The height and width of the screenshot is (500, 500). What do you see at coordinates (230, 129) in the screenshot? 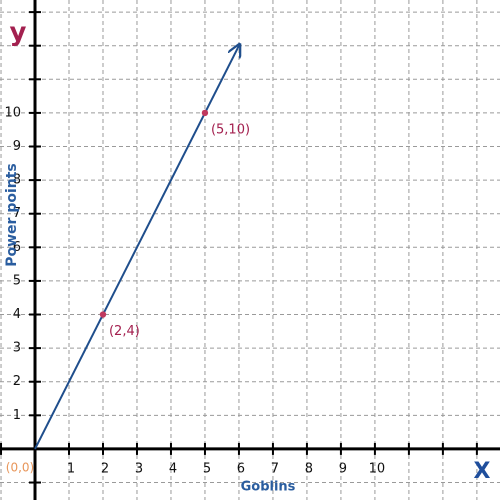
I see `point-label: (5,10)` at bounding box center [230, 129].